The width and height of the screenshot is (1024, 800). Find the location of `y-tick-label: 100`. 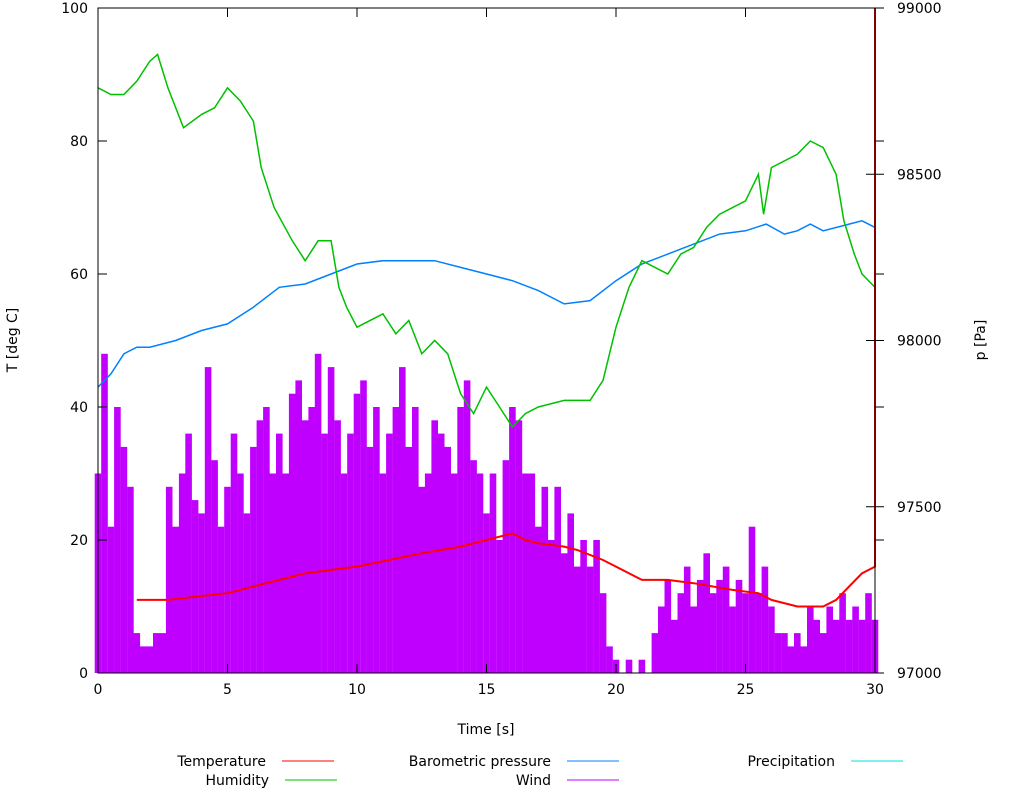

y-tick-label: 100 is located at coordinates (74, 9).